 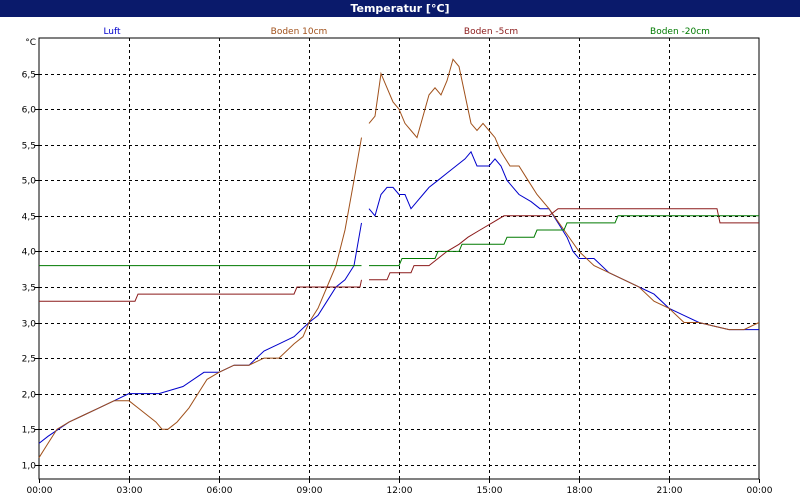 What do you see at coordinates (680, 32) in the screenshot?
I see `legend-entry: Boden -20cm` at bounding box center [680, 32].